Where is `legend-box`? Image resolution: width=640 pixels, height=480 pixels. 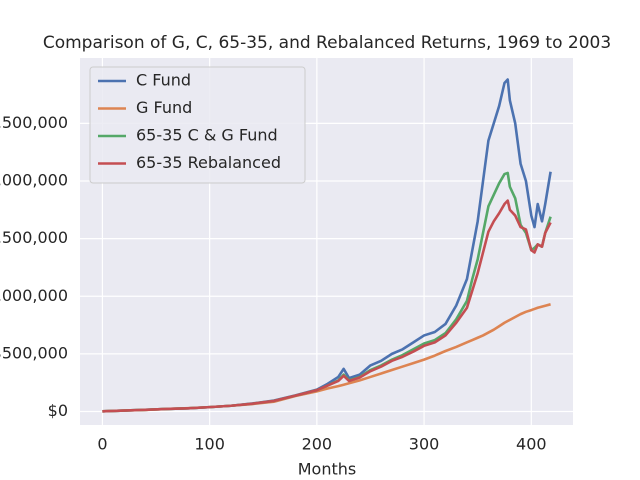 legend-box is located at coordinates (197, 125).